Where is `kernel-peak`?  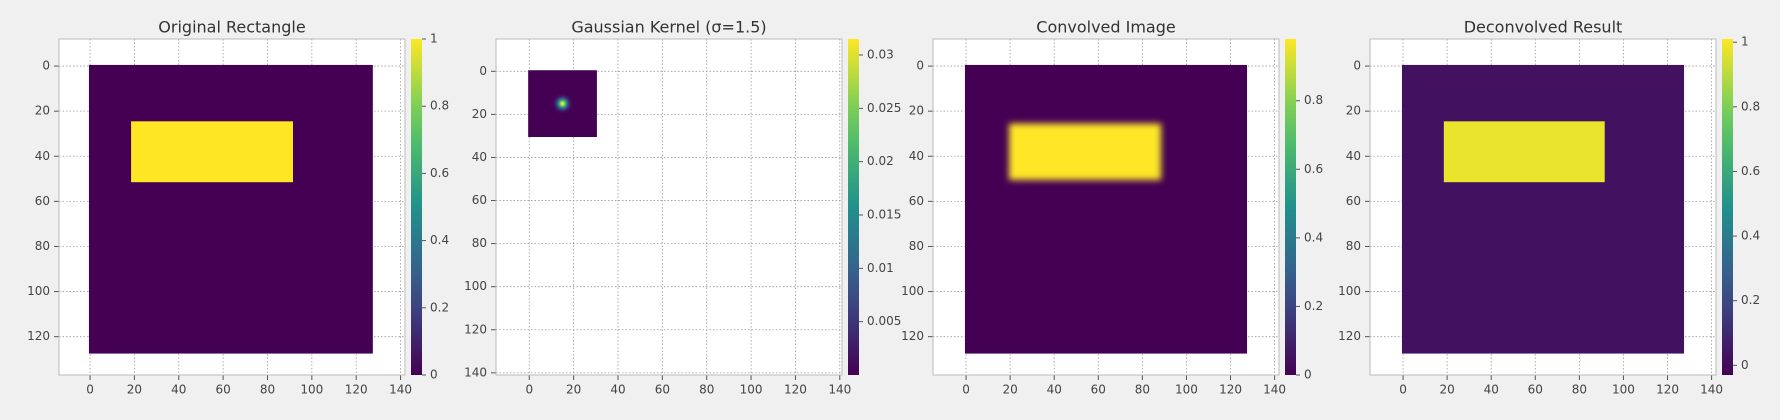
kernel-peak is located at coordinates (562, 103).